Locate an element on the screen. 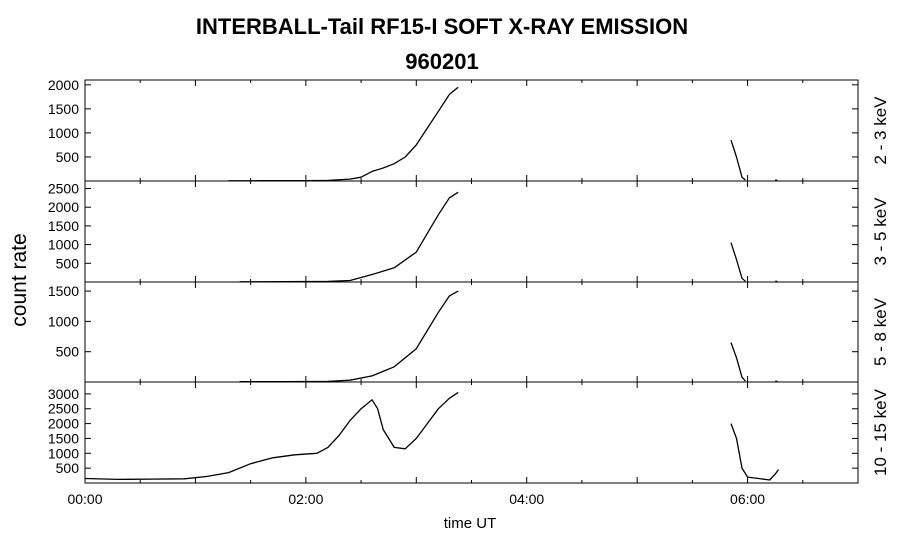  x-tick-label: 02:00 is located at coordinates (305, 499).